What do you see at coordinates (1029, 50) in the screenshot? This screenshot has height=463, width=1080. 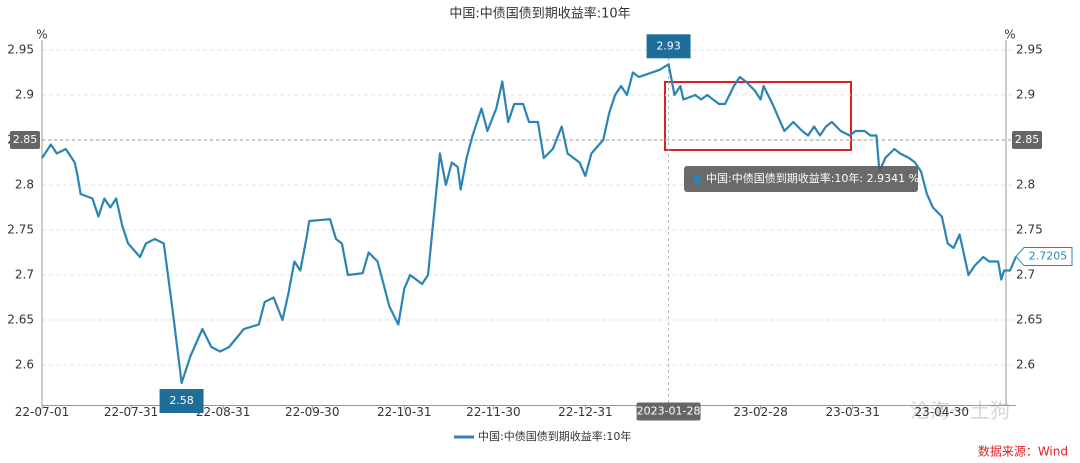 I see `y2-tick-label: 2.95` at bounding box center [1029, 50].